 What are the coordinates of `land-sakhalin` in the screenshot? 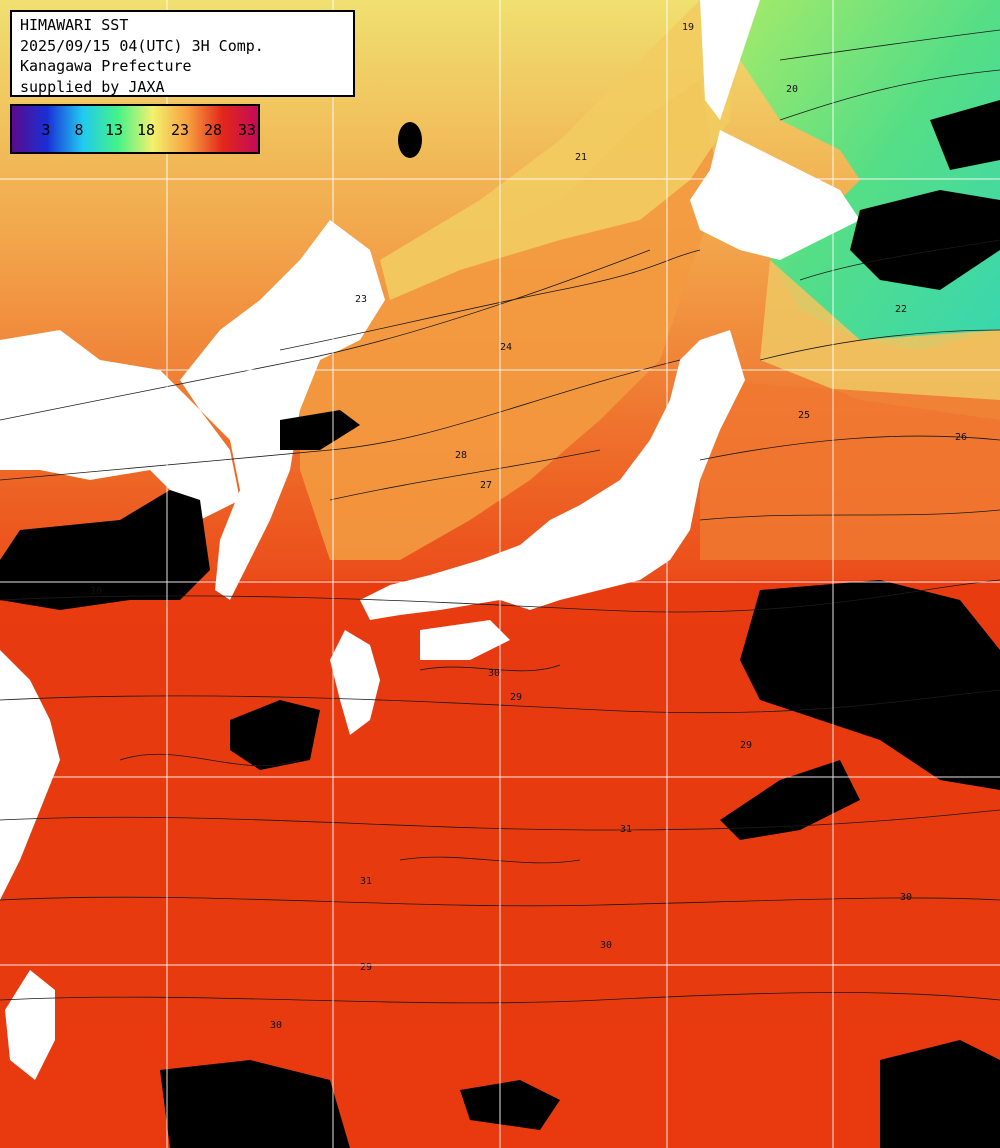 It's located at (730, 60).